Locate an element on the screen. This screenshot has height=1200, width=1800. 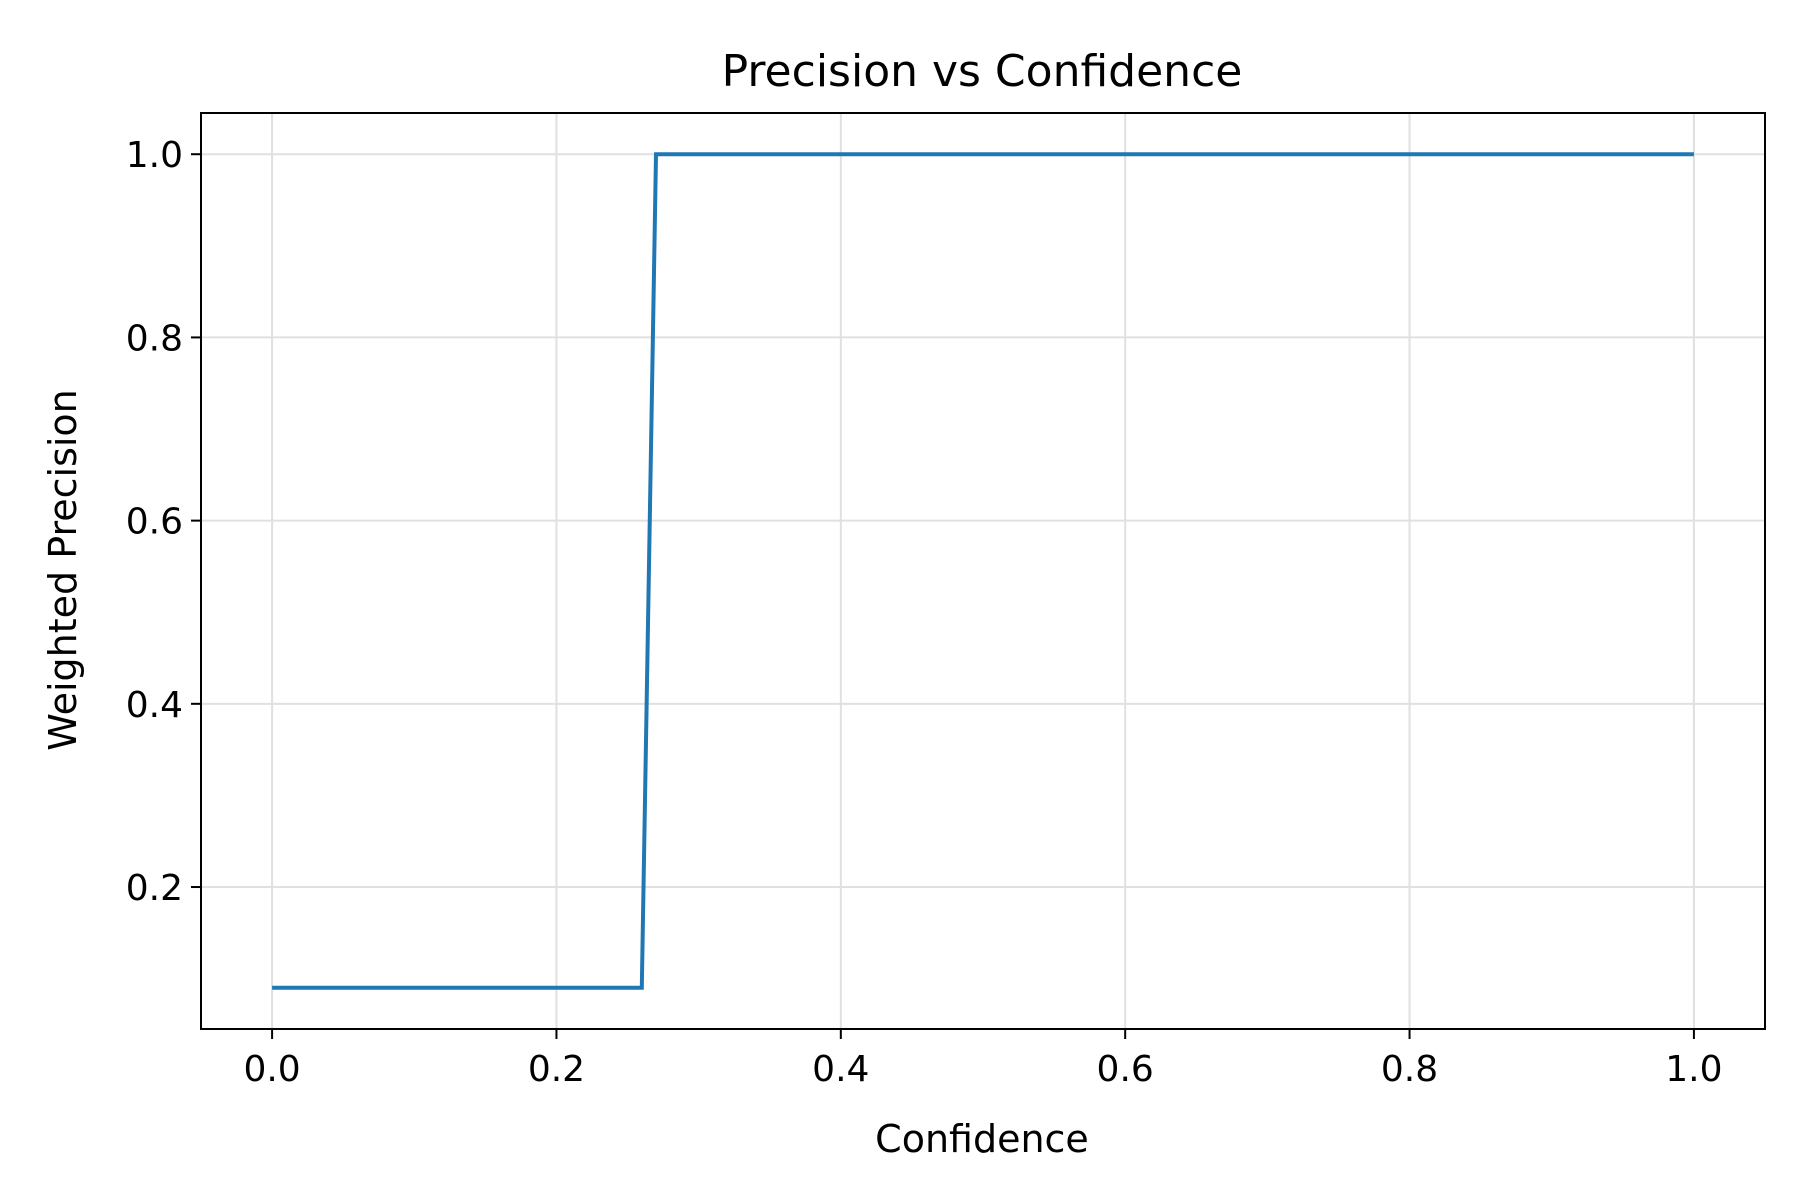
y-tick-label: 0.2 is located at coordinates (154, 888).